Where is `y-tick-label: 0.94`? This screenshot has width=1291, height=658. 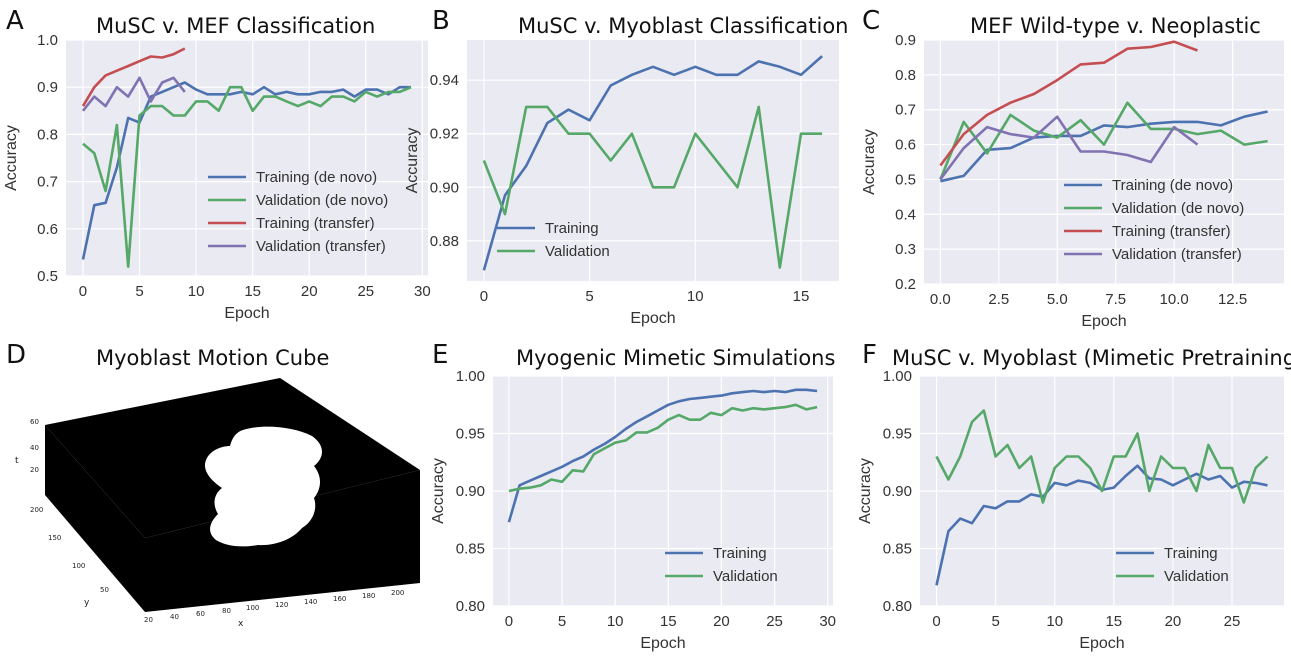
y-tick-label: 0.94 is located at coordinates (444, 80).